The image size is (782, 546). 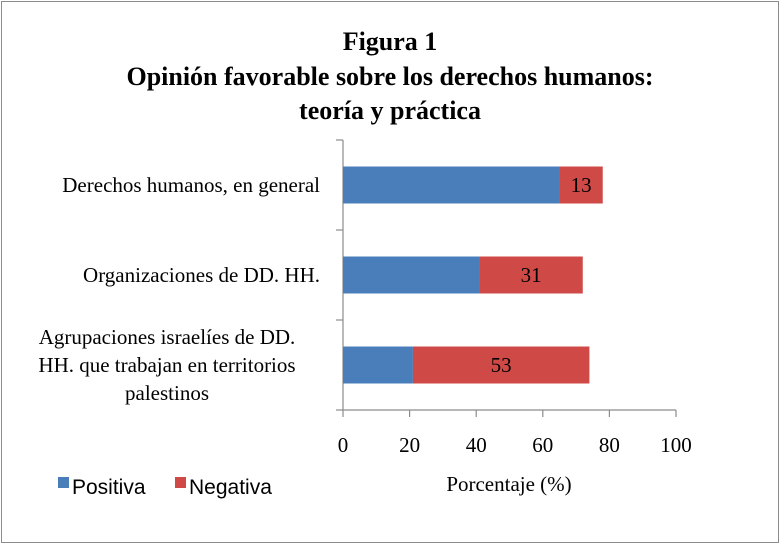 What do you see at coordinates (167, 337) in the screenshot?
I see `category-label: Agrupaciones israelíes de DD.` at bounding box center [167, 337].